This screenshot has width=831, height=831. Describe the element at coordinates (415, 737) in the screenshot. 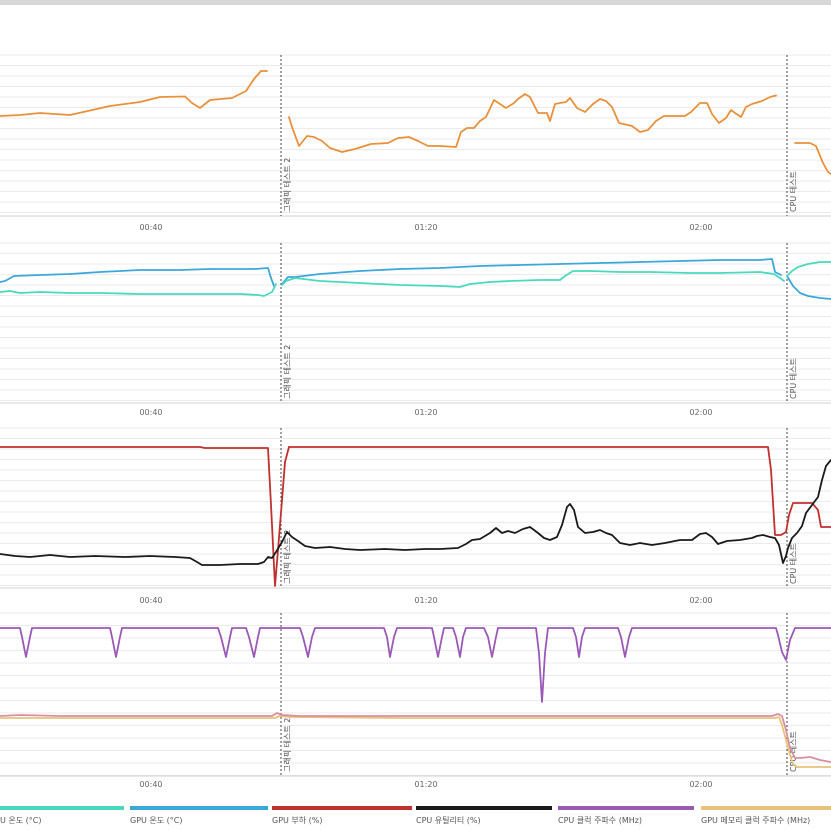

I see `gpu-clock-line` at that location.